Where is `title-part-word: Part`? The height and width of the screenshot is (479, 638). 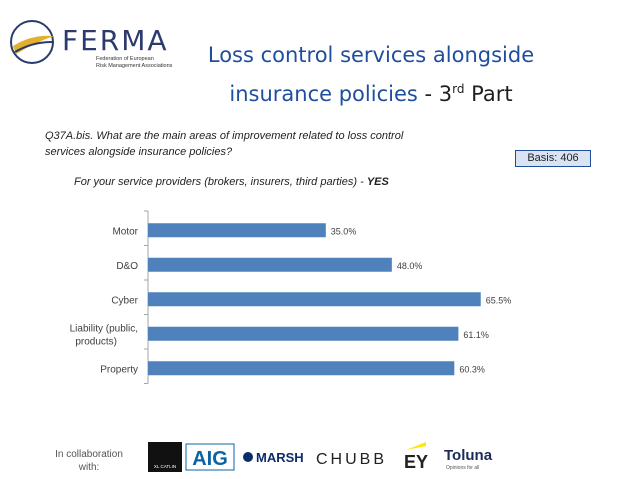 title-part-word: Part is located at coordinates (488, 94).